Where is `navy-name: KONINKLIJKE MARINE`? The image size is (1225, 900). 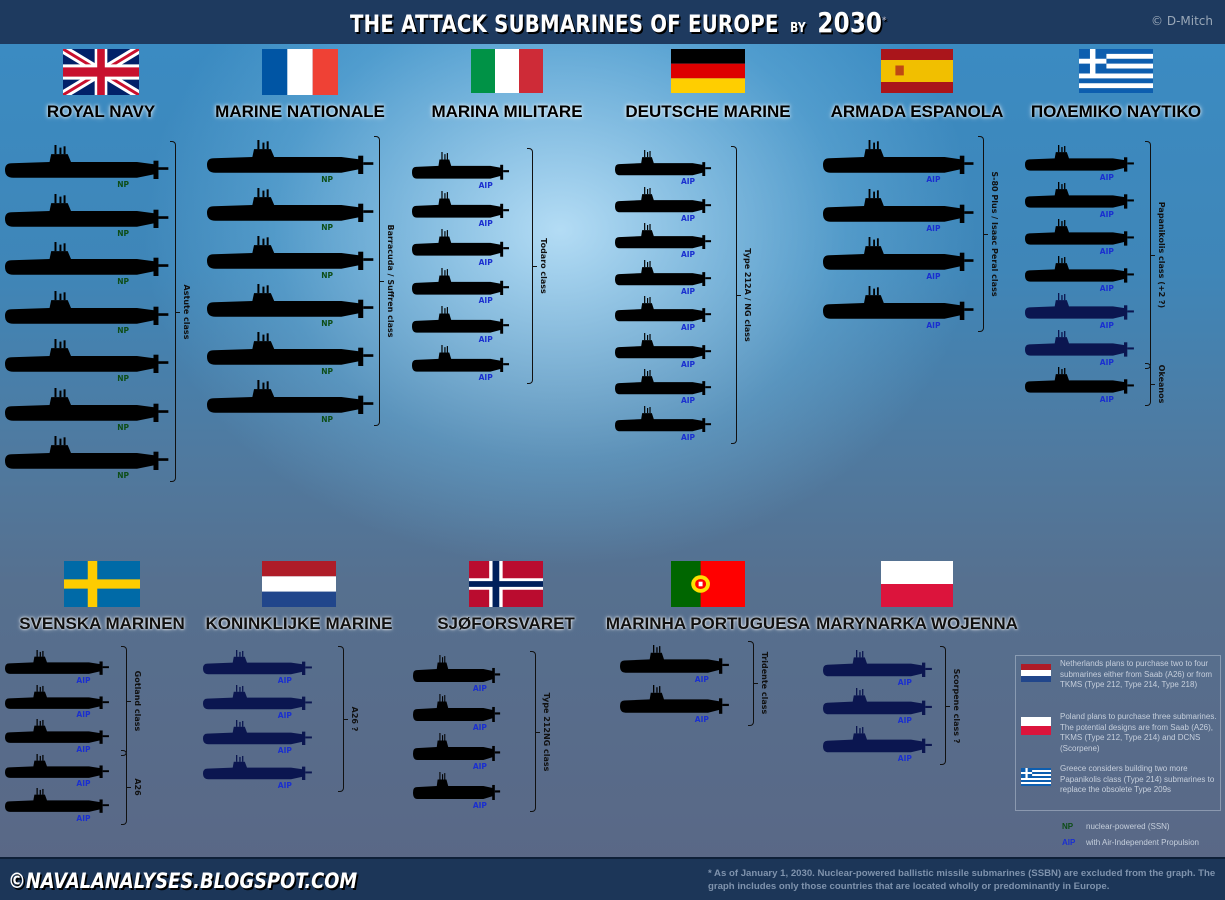
navy-name: KONINKLIJKE MARINE is located at coordinates (299, 623).